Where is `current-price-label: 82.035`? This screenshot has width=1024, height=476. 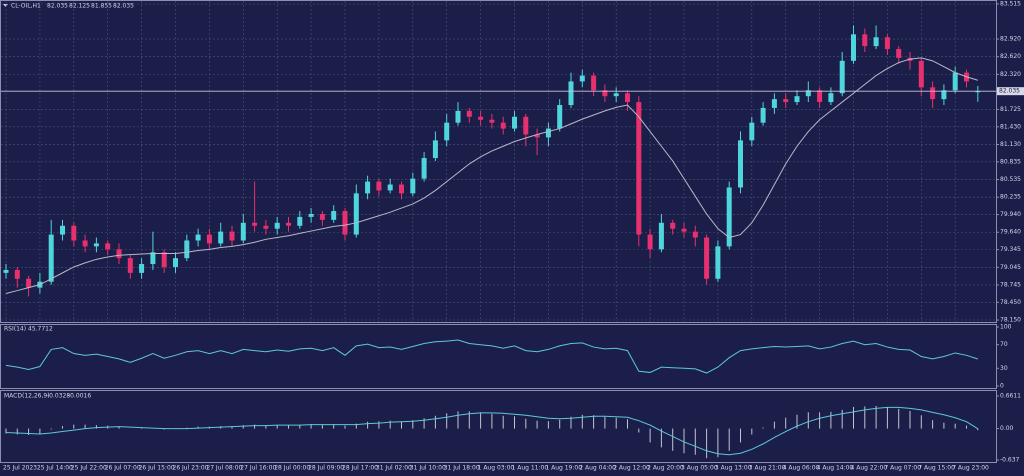
current-price-label: 82.035 is located at coordinates (1009, 91).